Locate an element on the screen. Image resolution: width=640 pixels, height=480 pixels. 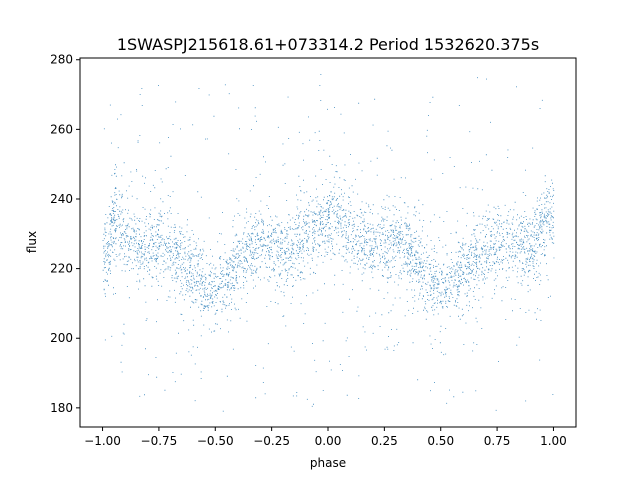
x-tick-label: −0.25 is located at coordinates (271, 441).